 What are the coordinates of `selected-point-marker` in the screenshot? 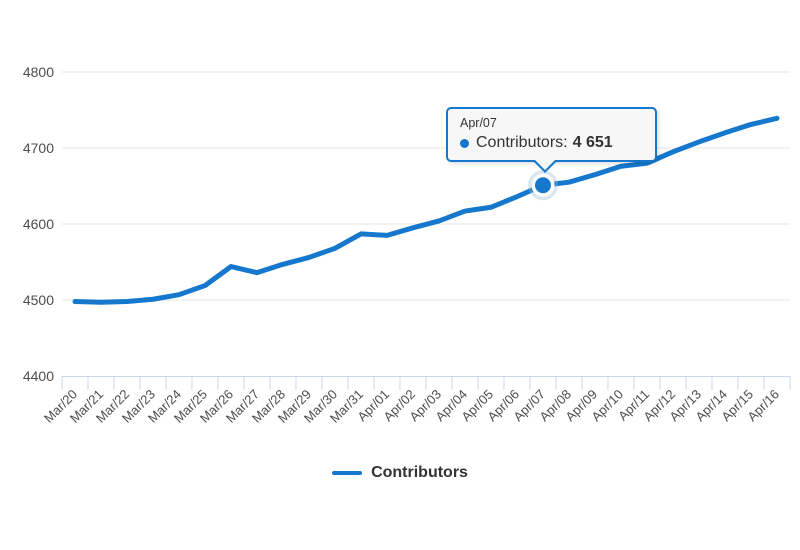 It's located at (543, 185).